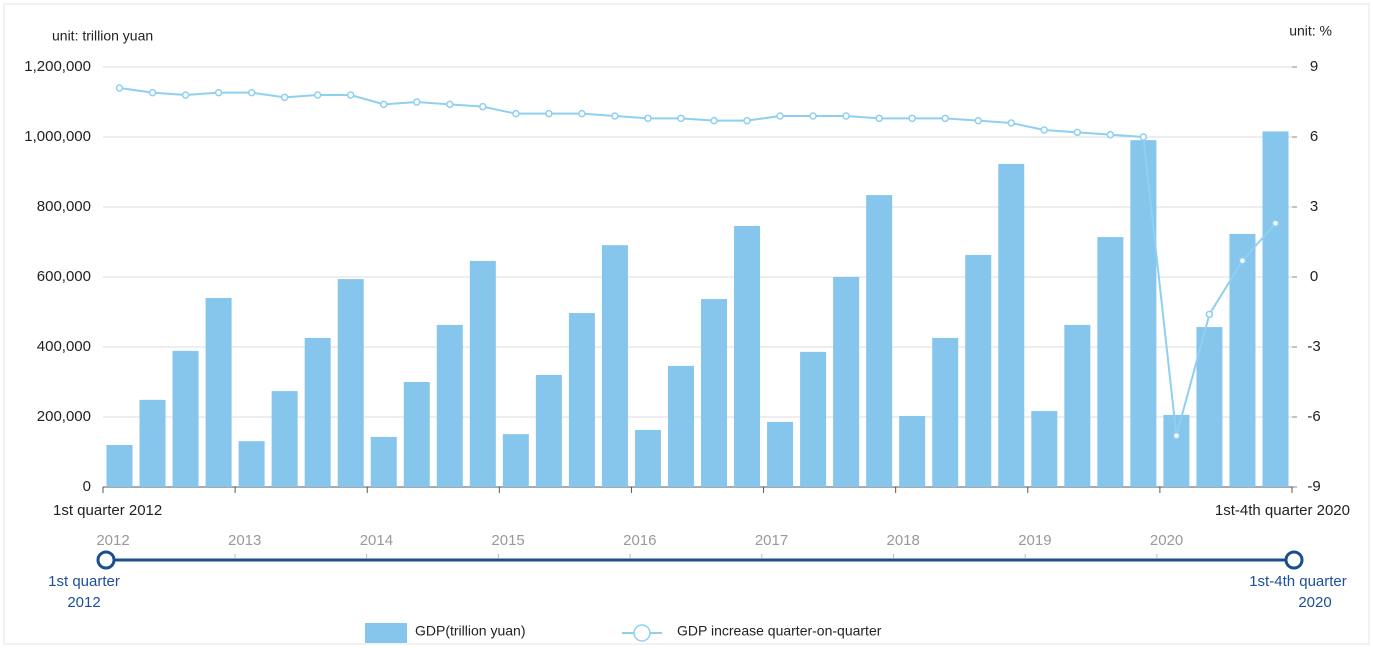  I want to click on y-tick-label: 1,200,000, so click(57, 66).